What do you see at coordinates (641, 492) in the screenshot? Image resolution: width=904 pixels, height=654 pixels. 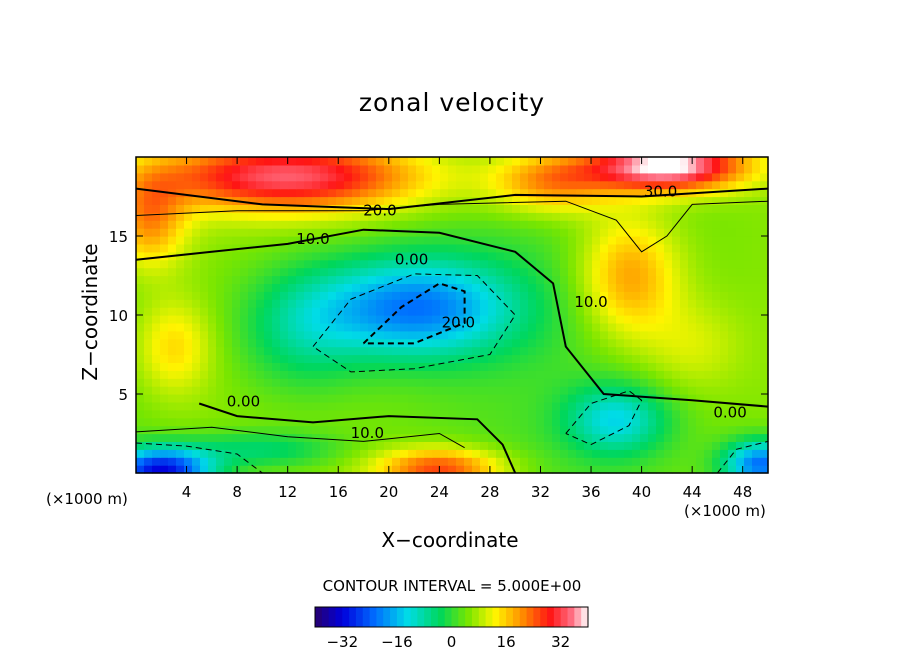 I see `x-tick-label: 40` at bounding box center [641, 492].